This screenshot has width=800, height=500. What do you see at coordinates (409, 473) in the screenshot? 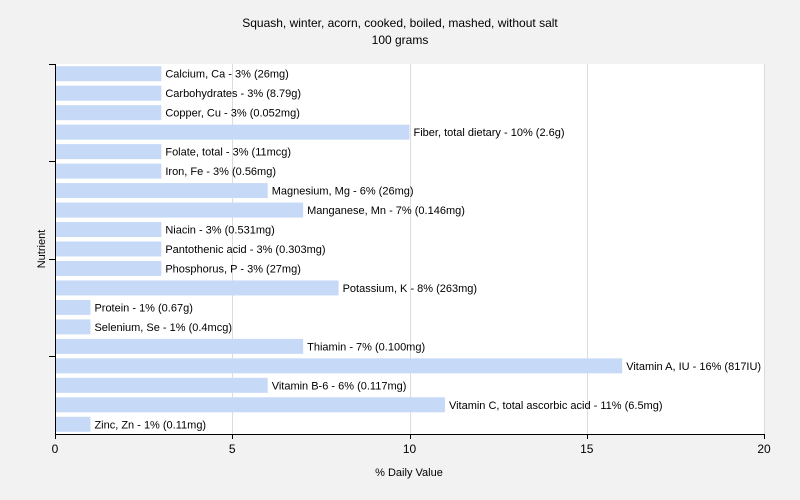
I see `x-axis-label: % Daily Value` at bounding box center [409, 473].